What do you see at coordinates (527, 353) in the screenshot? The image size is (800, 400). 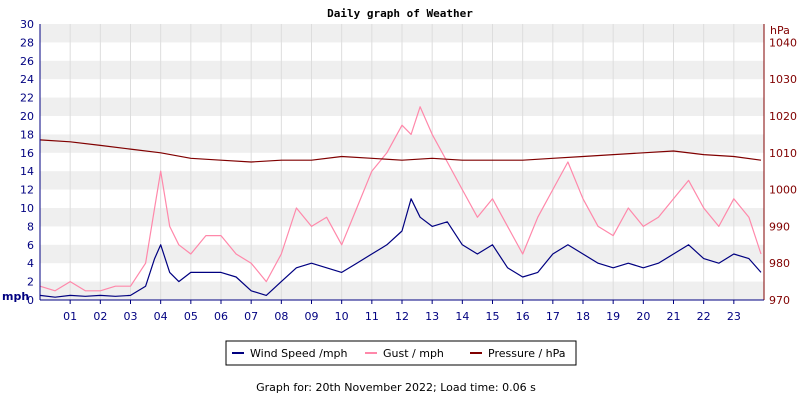 I see `legend-label: Pressure / hPa` at bounding box center [527, 353].